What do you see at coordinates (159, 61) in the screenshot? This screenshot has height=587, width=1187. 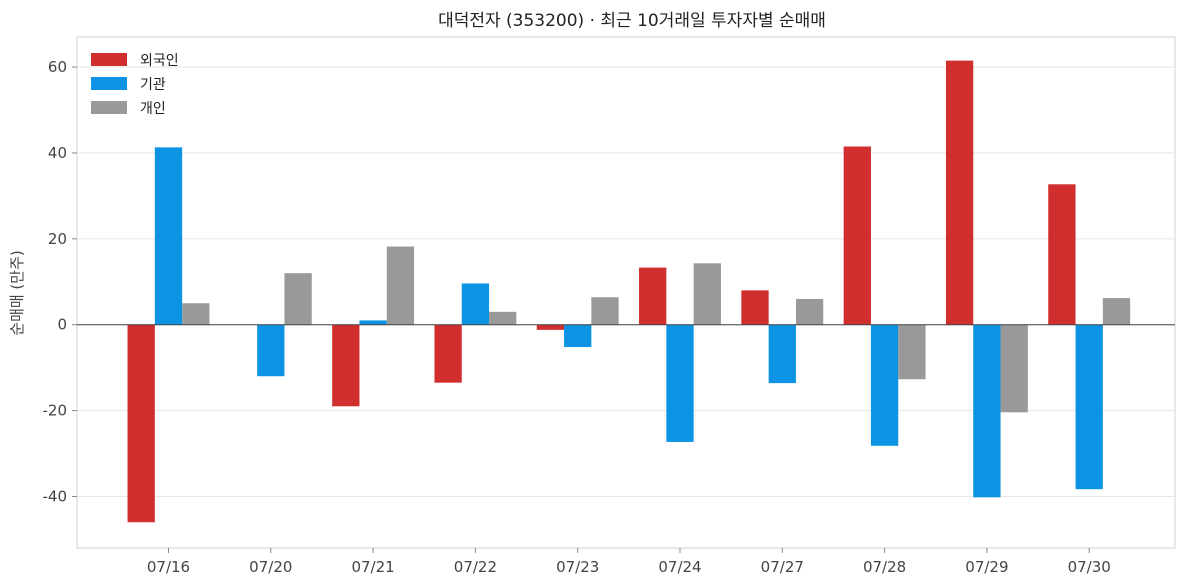 I see `legend-label: 외국인` at bounding box center [159, 61].